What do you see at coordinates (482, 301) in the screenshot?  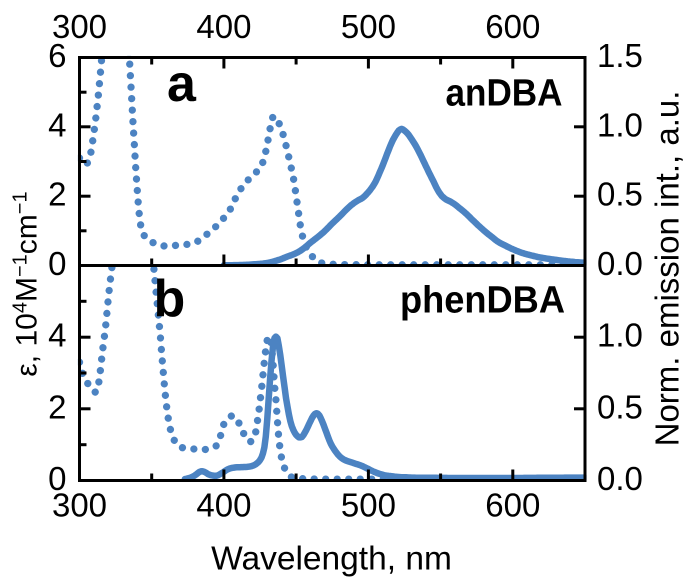 I see `svg-text: phenDBA` at bounding box center [482, 301].